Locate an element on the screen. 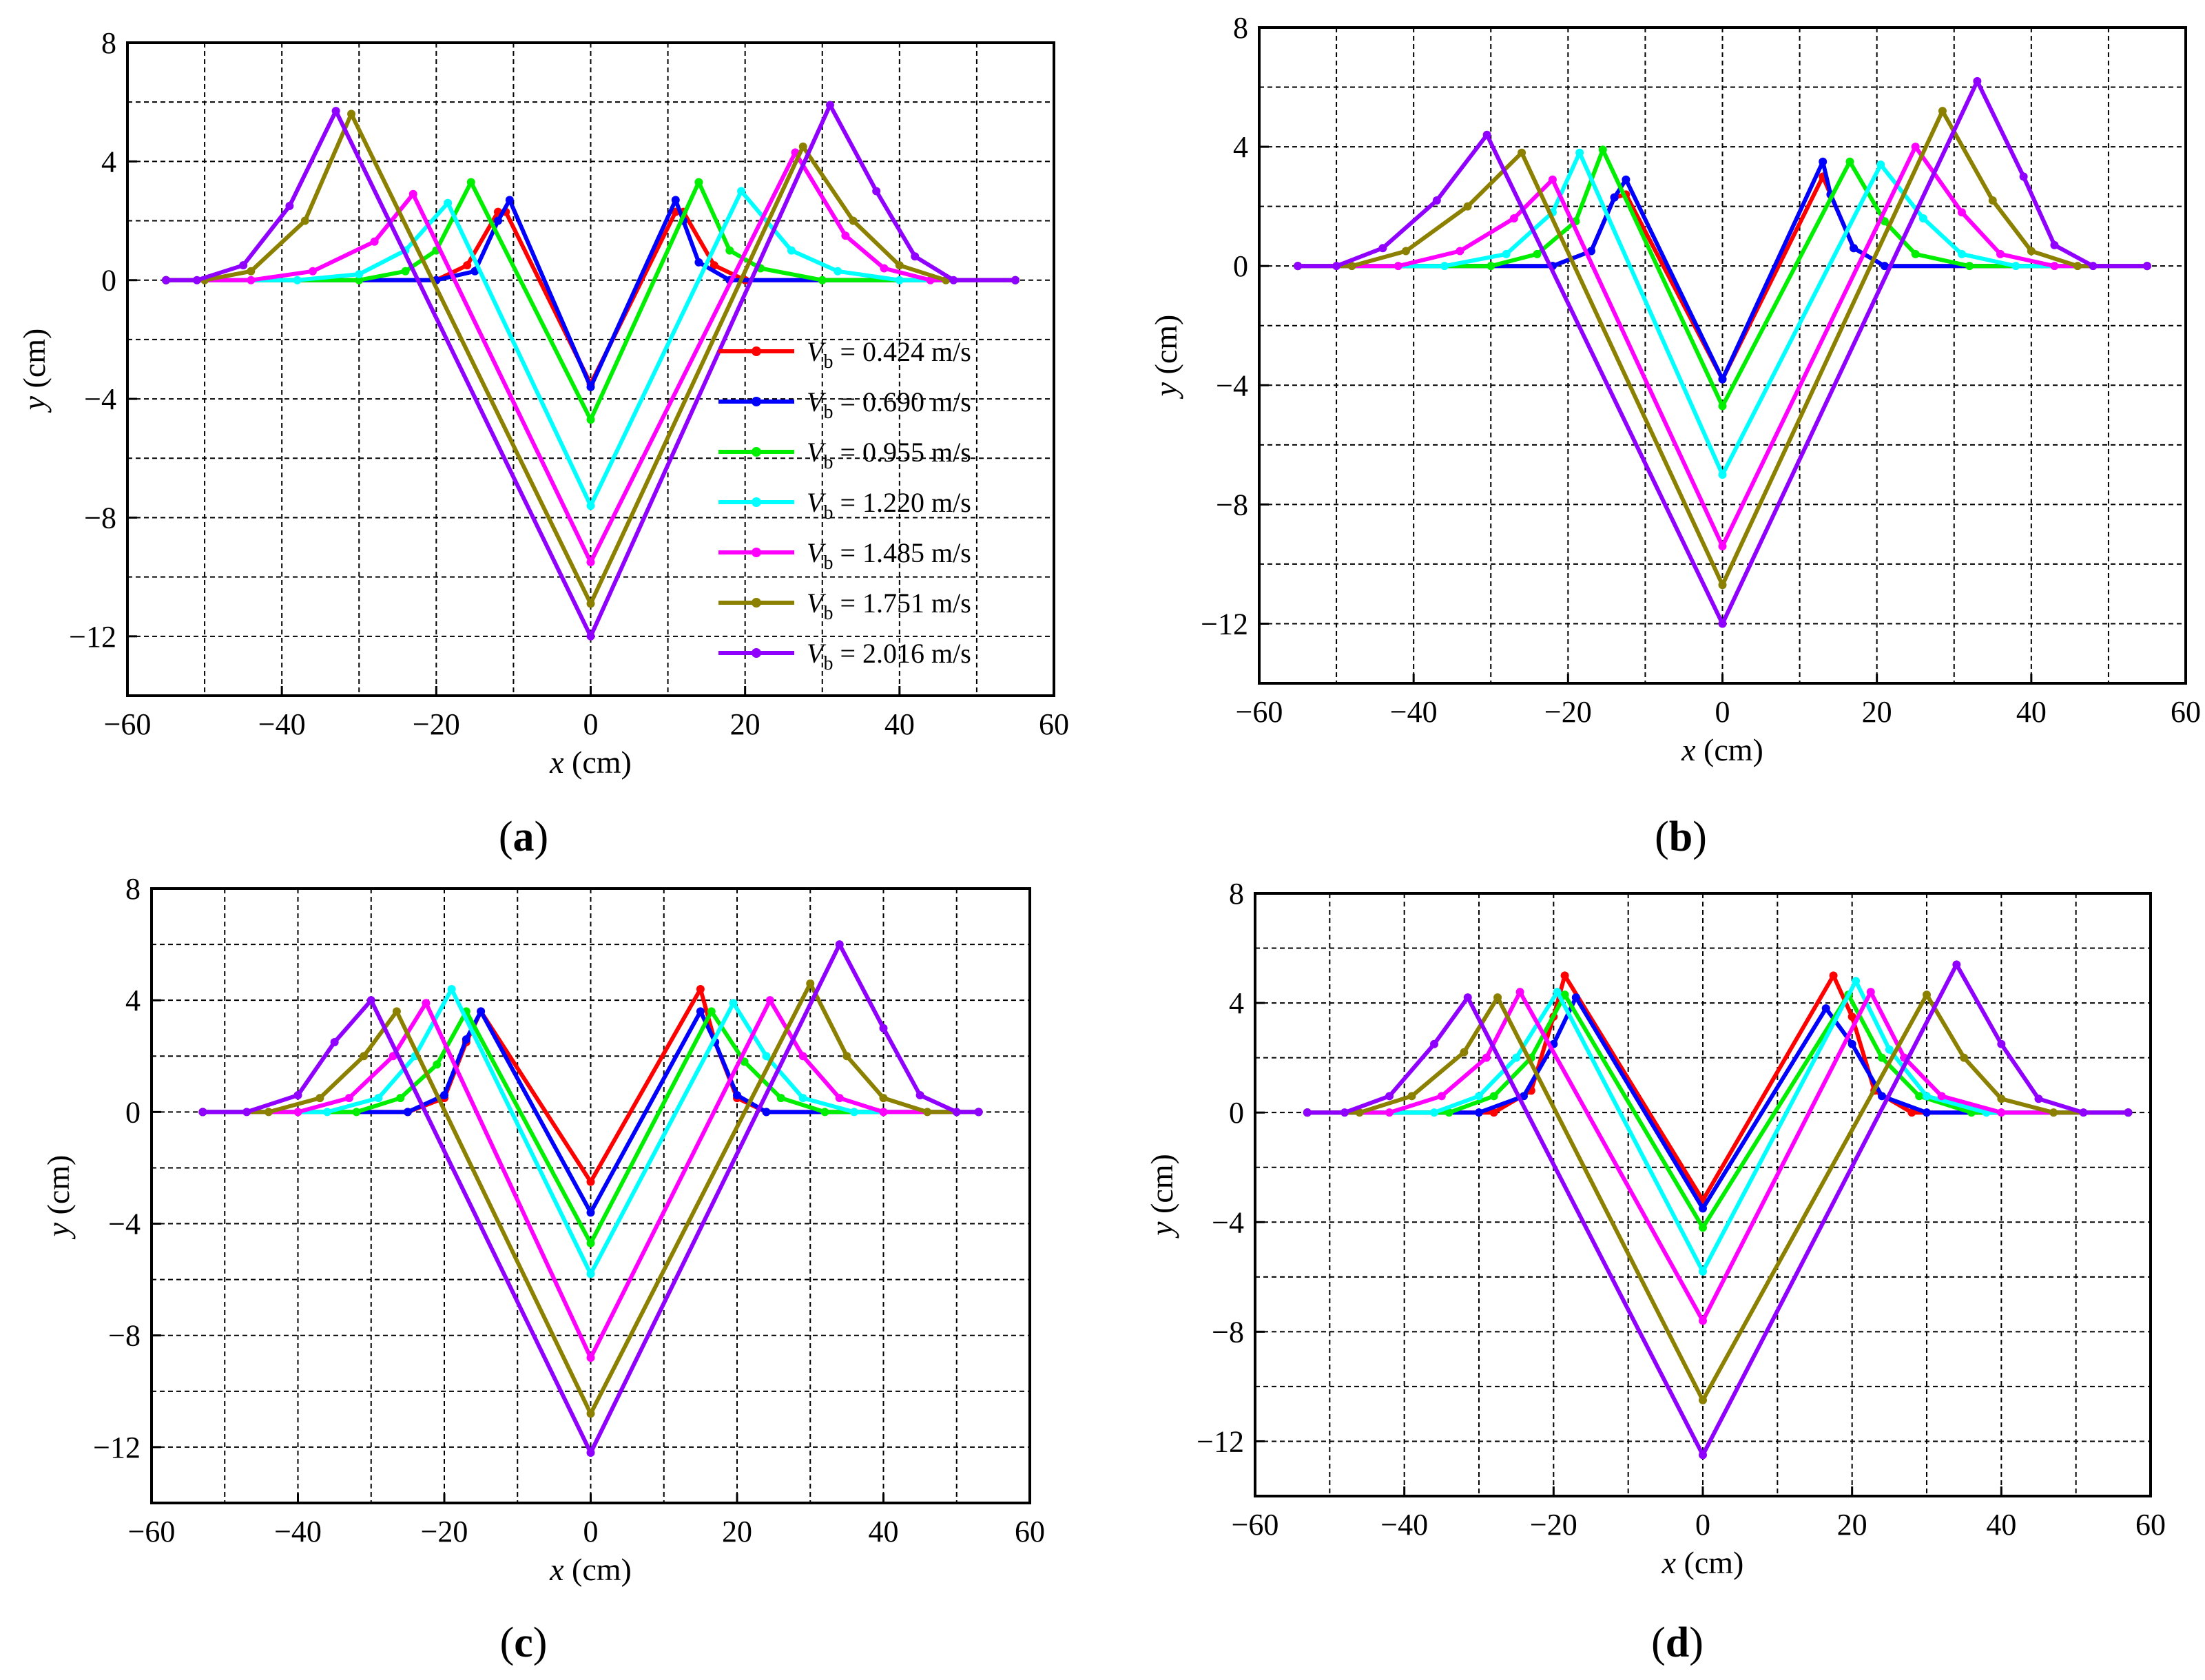 The image size is (2205, 1680). x-tick-label: −20 is located at coordinates (436, 724).